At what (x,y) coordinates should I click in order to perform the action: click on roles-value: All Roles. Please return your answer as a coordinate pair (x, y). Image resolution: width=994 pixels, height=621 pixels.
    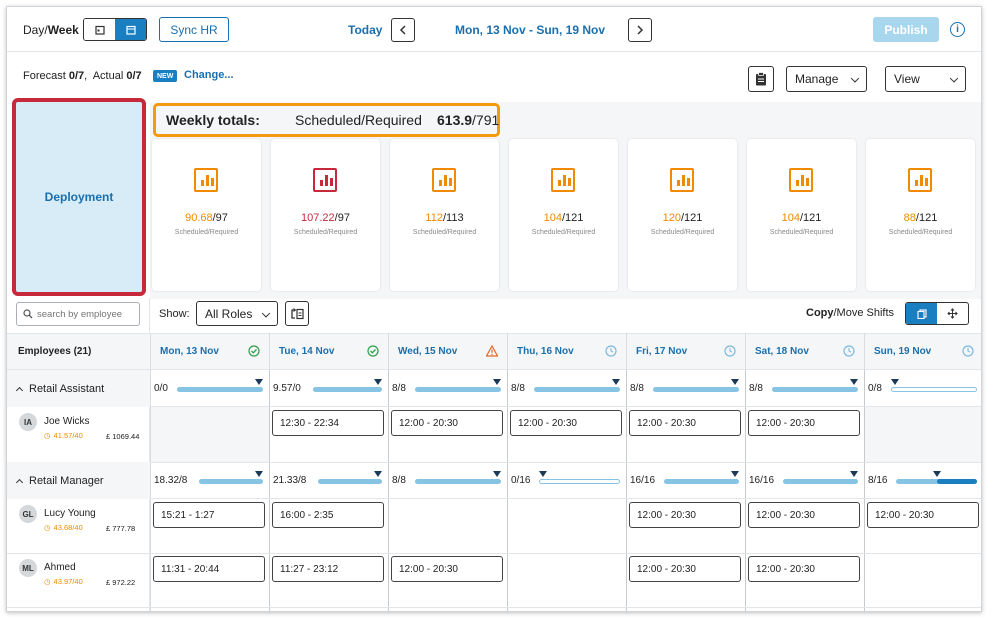
    Looking at the image, I should click on (229, 313).